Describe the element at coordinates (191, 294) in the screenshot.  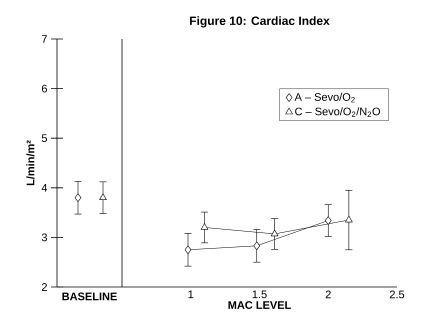
I see `x-tick-label: 1` at that location.